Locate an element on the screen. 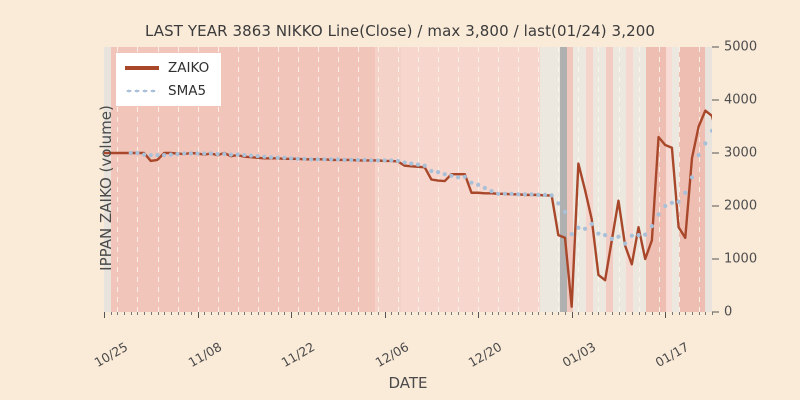 This screenshot has width=800, height=400. legend-label-sma5: SMA5 is located at coordinates (187, 91).